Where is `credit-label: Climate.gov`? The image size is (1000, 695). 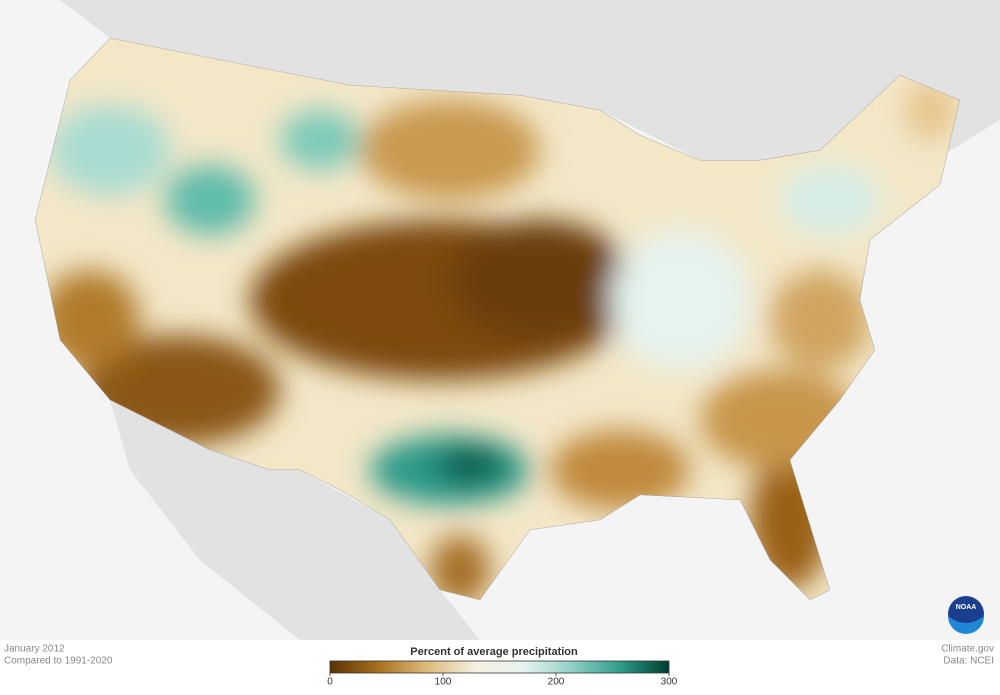
credit-label: Climate.gov is located at coordinates (967, 649).